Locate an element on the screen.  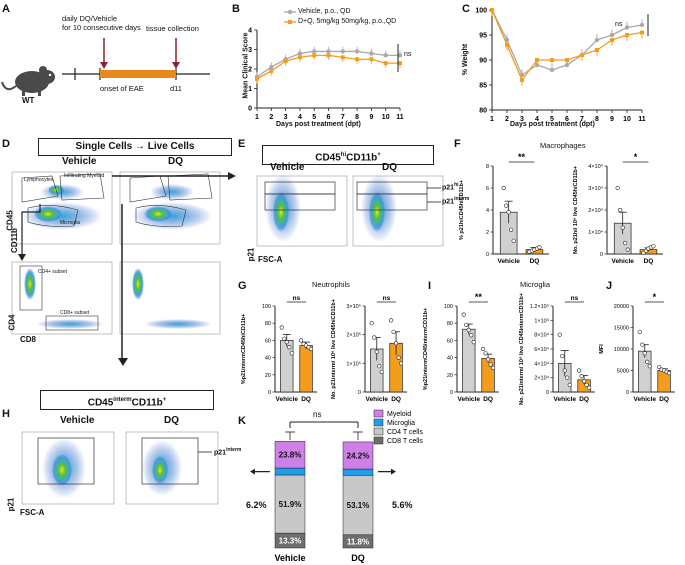
y-tick-label: 2×10⁵ is located at coordinates (353, 335).